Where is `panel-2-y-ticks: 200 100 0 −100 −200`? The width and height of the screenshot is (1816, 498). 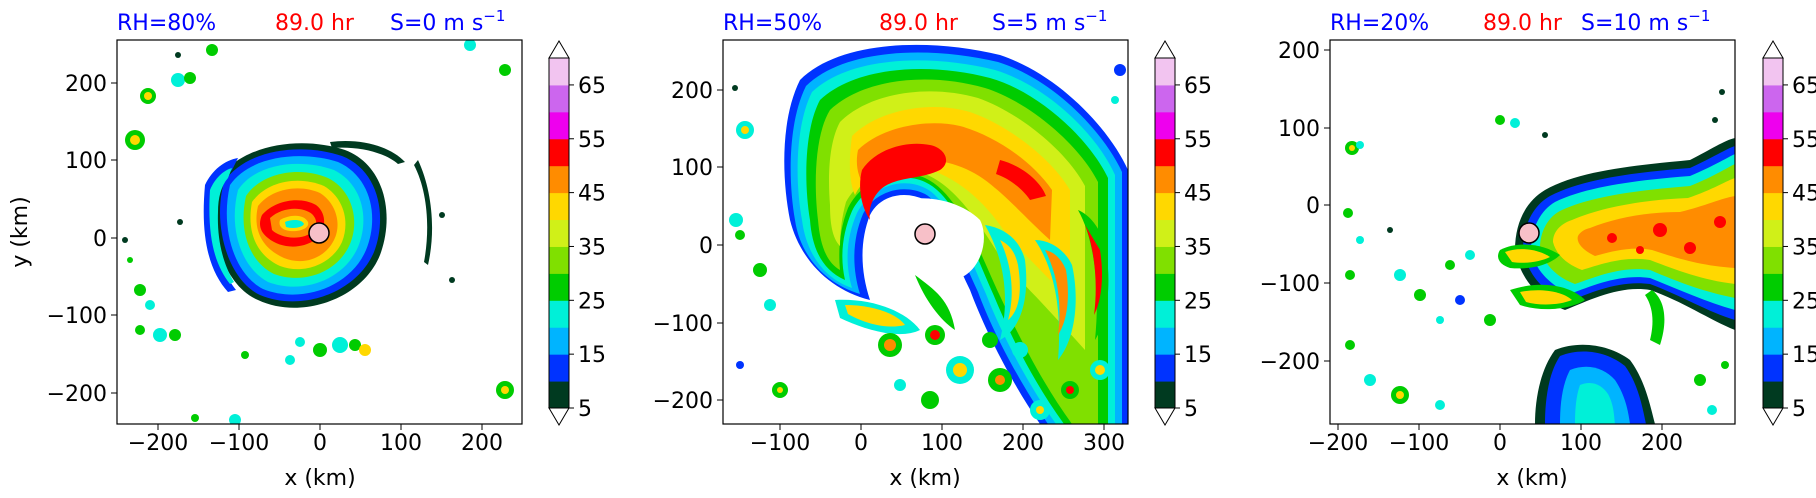
panel-2-y-ticks: 200 100 0 −100 −200 is located at coordinates (688, 246).